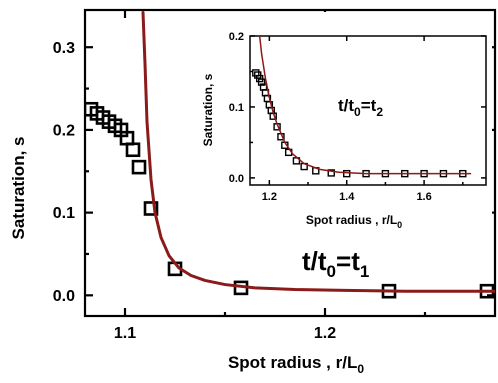 This screenshot has width=498, height=383. I want to click on main-x-tick-label: 1.2, so click(325, 333).